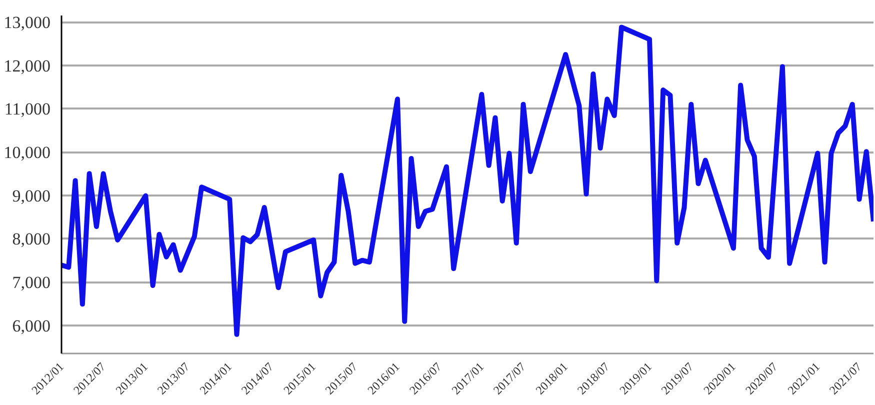 The image size is (875, 405). What do you see at coordinates (31, 326) in the screenshot?
I see `y-tick-label: 6,000` at bounding box center [31, 326].